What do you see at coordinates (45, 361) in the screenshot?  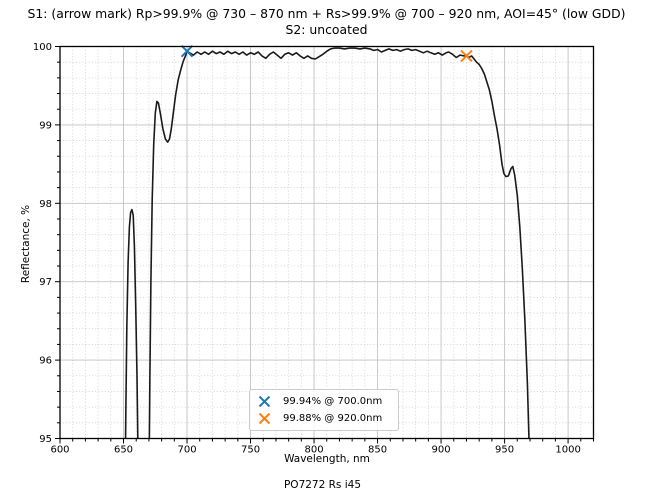 I see `y-tick-label: 96` at bounding box center [45, 361].